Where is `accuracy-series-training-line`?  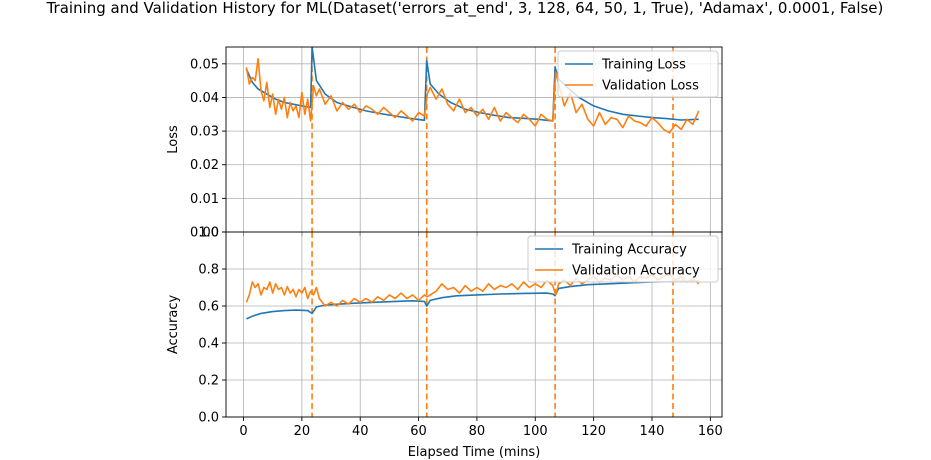 accuracy-series-training-line is located at coordinates (472, 300).